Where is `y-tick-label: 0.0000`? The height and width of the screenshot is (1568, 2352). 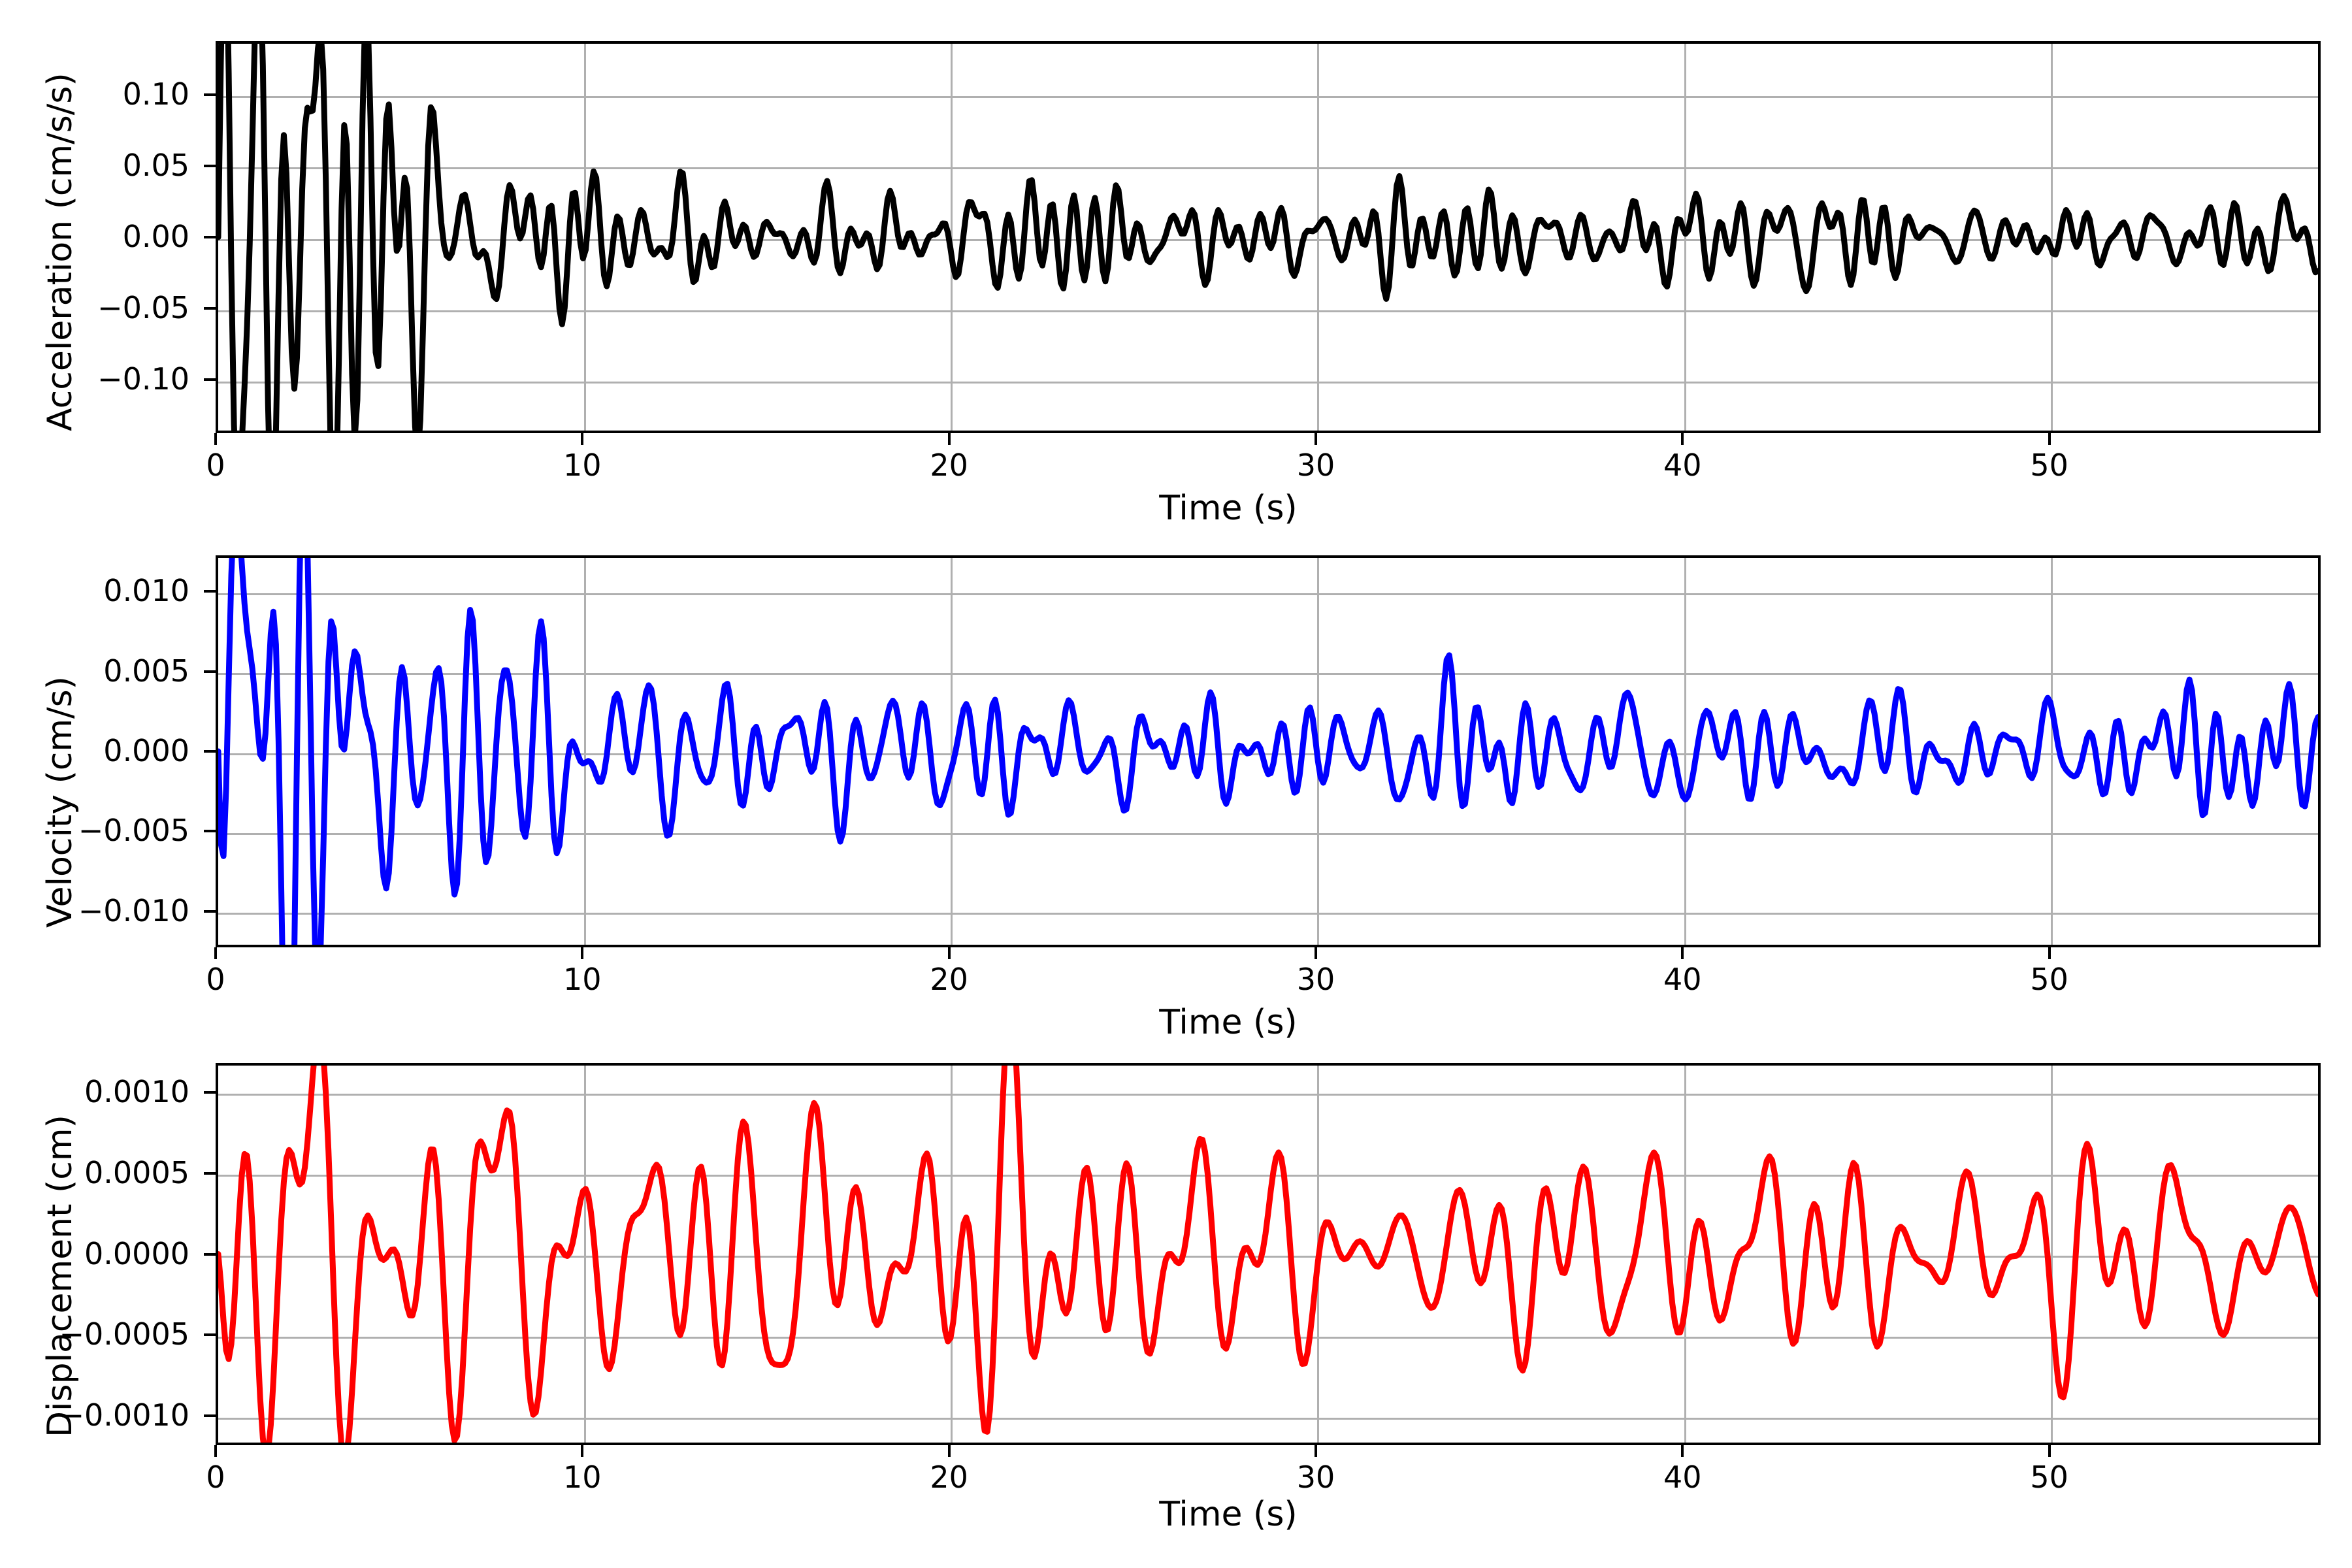 y-tick-label: 0.0000 is located at coordinates (136, 1253).